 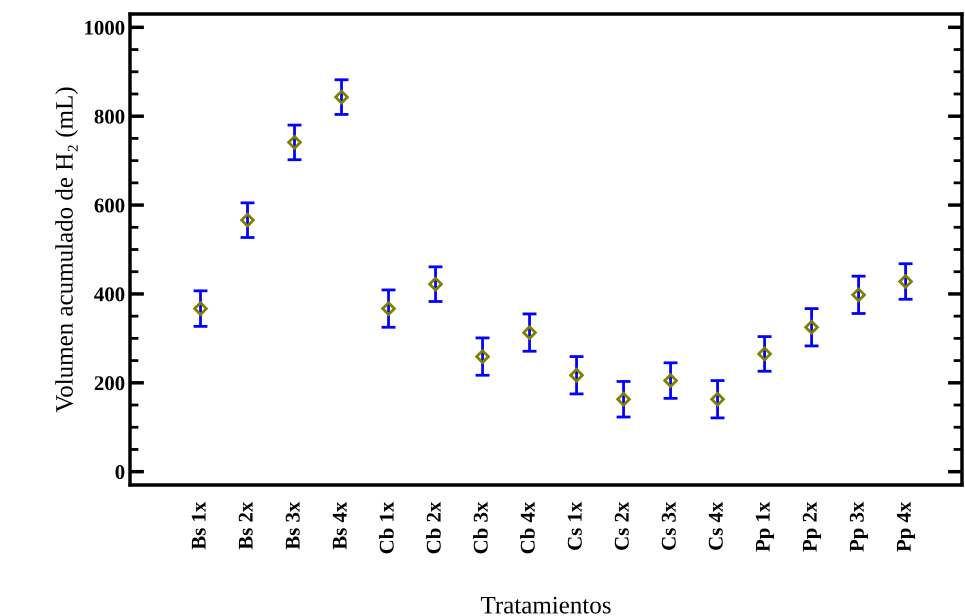 What do you see at coordinates (859, 527) in the screenshot?
I see `x-tick-label: Pp 3x` at bounding box center [859, 527].